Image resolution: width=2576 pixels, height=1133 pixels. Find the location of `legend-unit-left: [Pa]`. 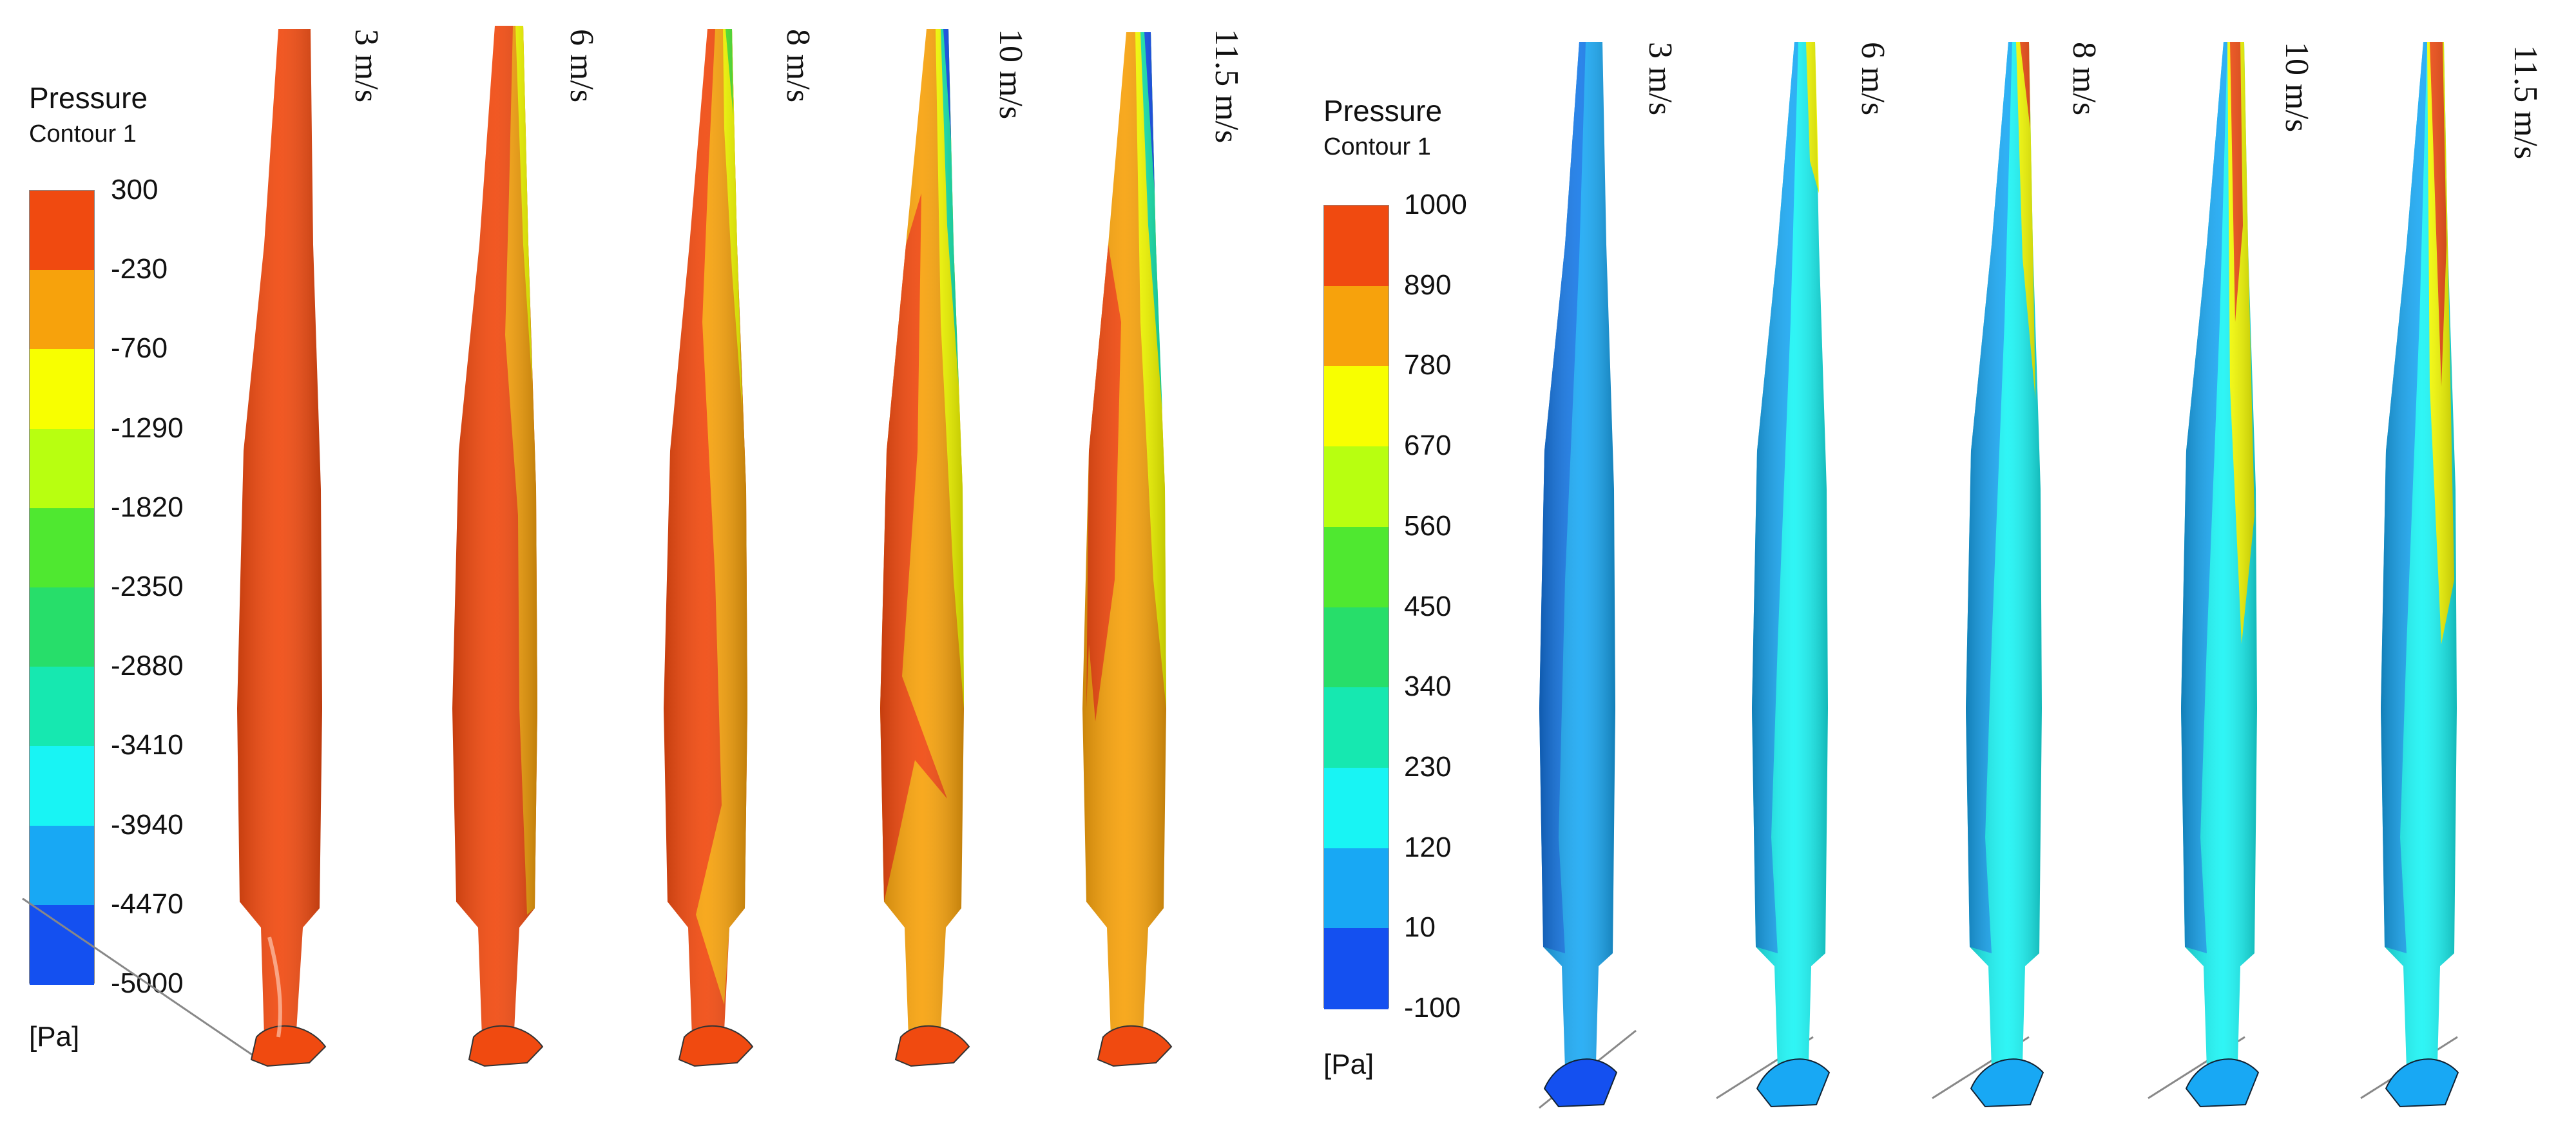

legend-unit-left: [Pa] is located at coordinates (55, 1037).